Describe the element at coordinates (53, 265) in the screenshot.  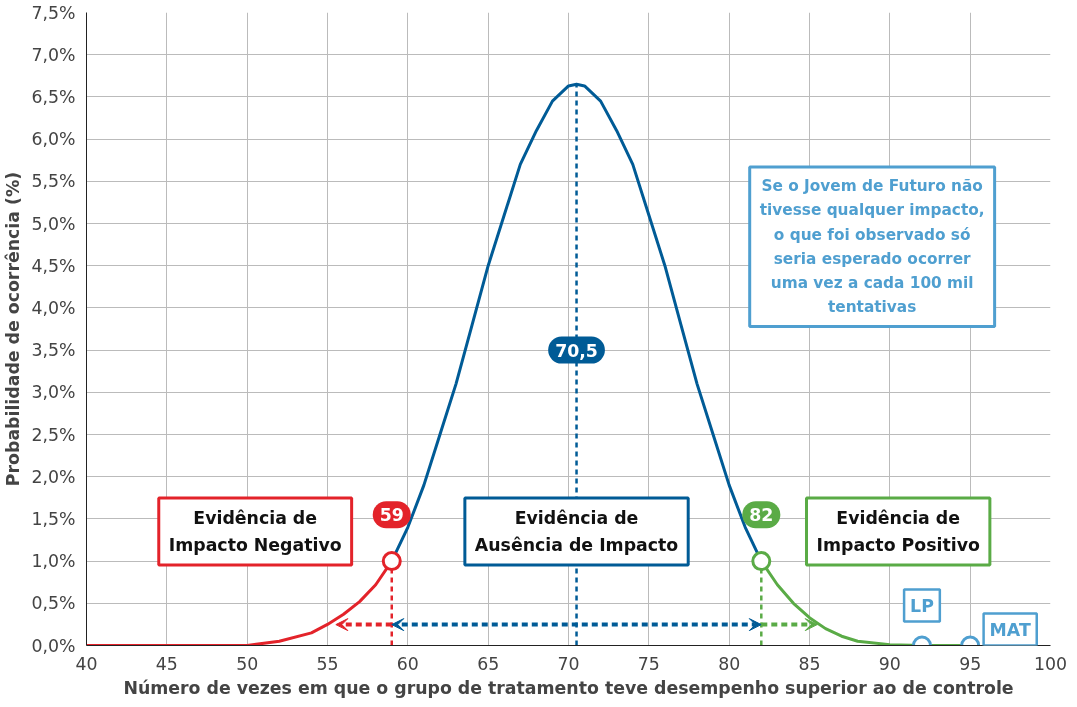
I see `y-tick-label: 4,5%` at that location.